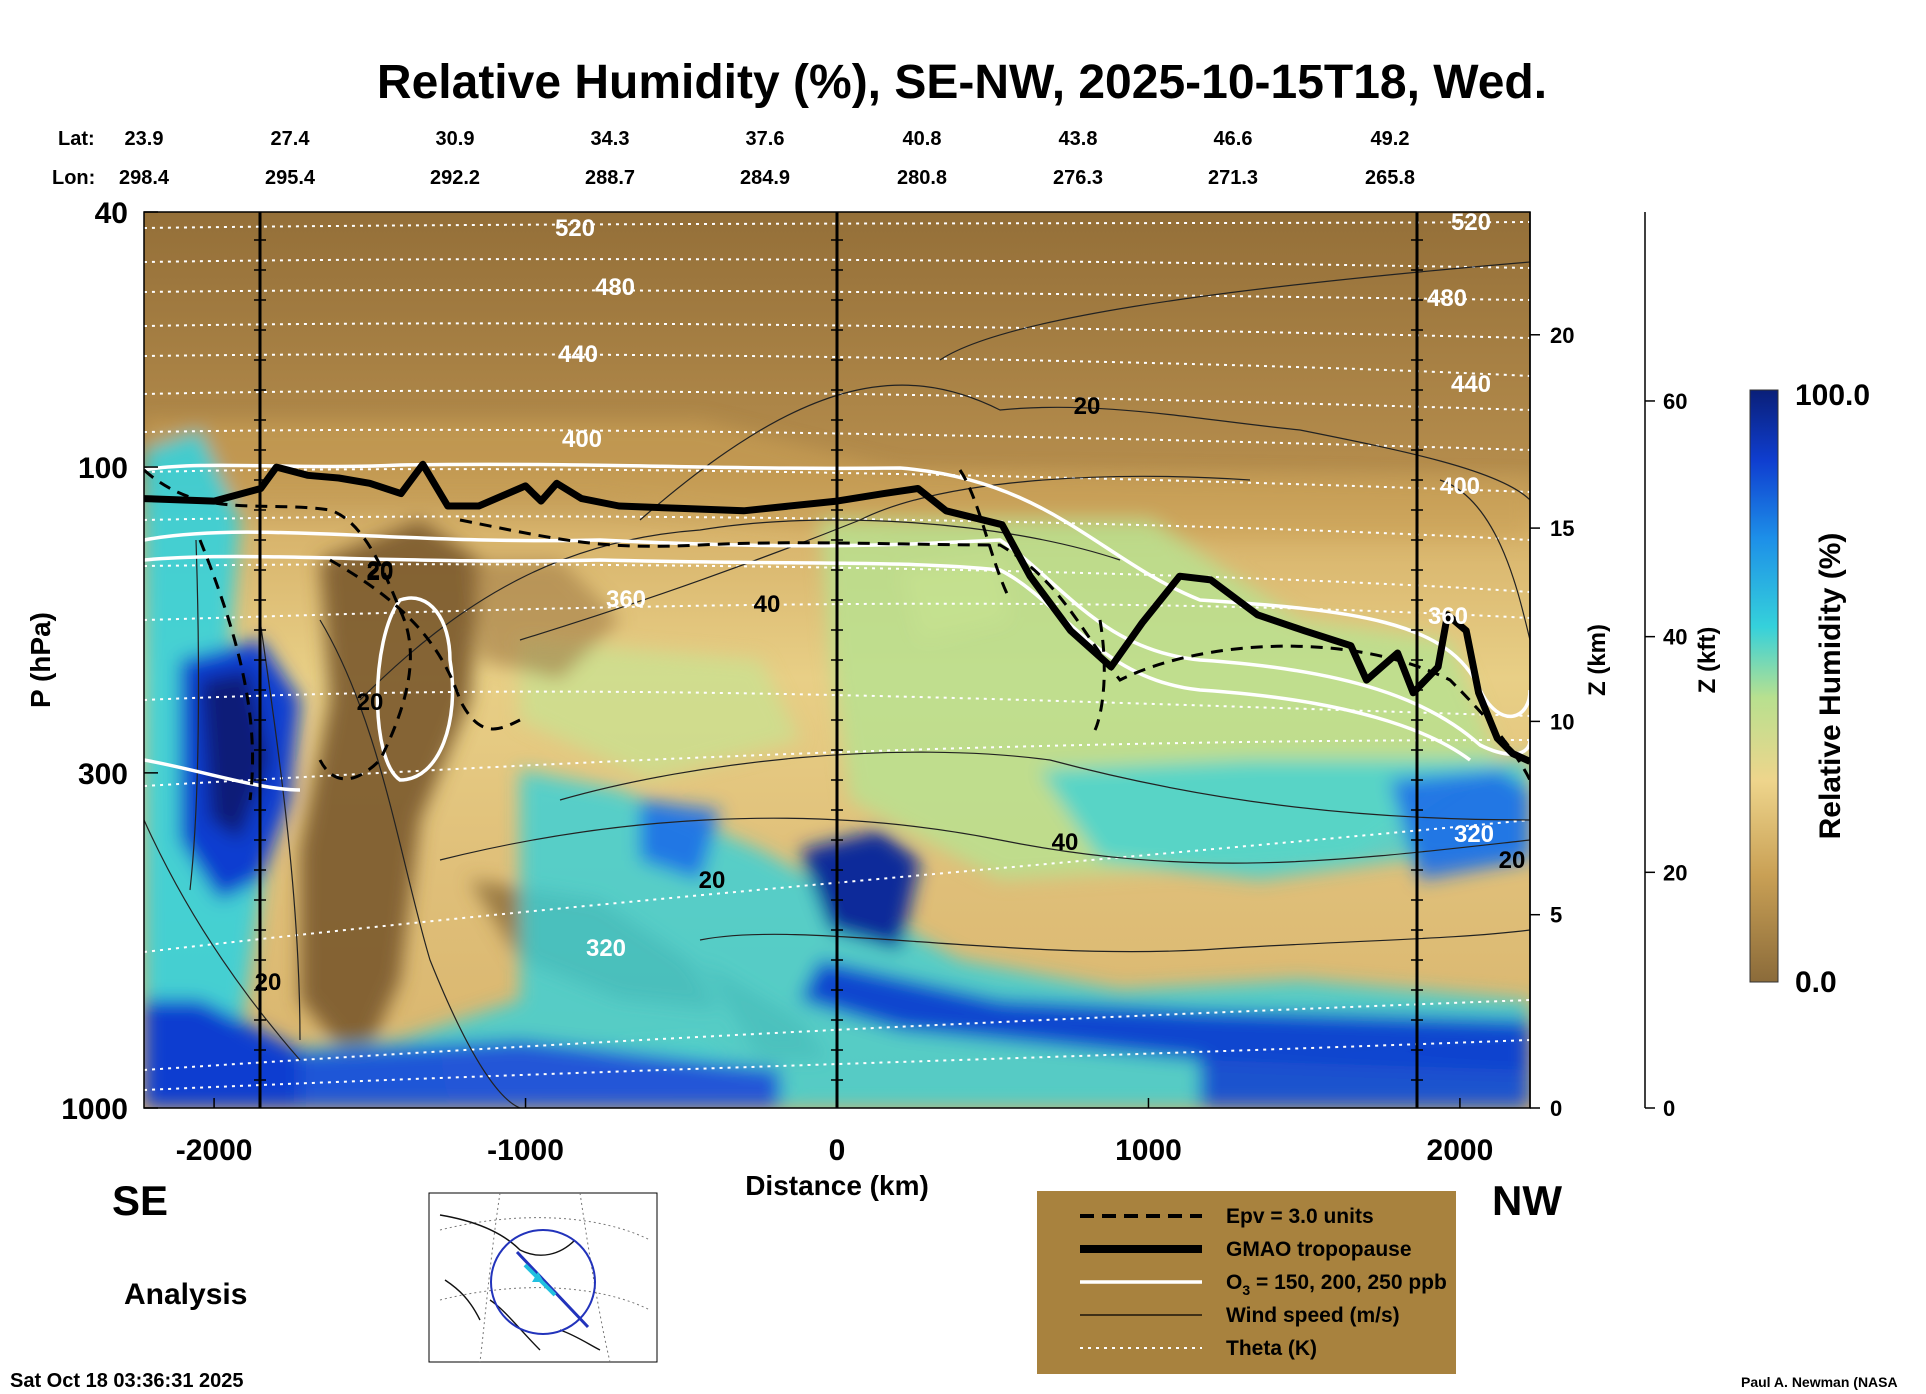 The height and width of the screenshot is (1394, 1926). Describe the element at coordinates (455, 178) in the screenshot. I see `lon-value: 292.2` at that location.